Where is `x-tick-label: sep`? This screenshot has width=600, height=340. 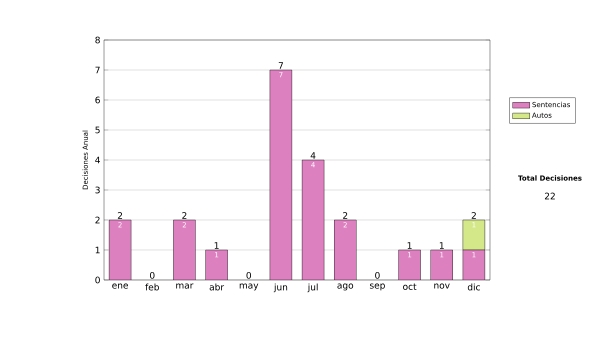 x-tick-label: sep is located at coordinates (377, 287).